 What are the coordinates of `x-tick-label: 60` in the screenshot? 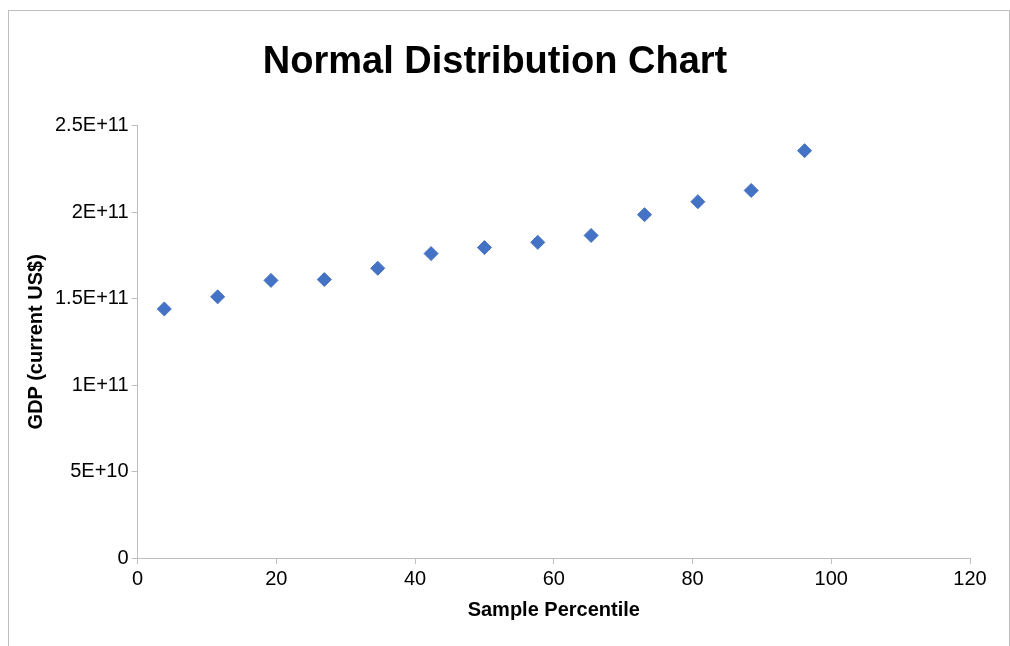 It's located at (553, 577).